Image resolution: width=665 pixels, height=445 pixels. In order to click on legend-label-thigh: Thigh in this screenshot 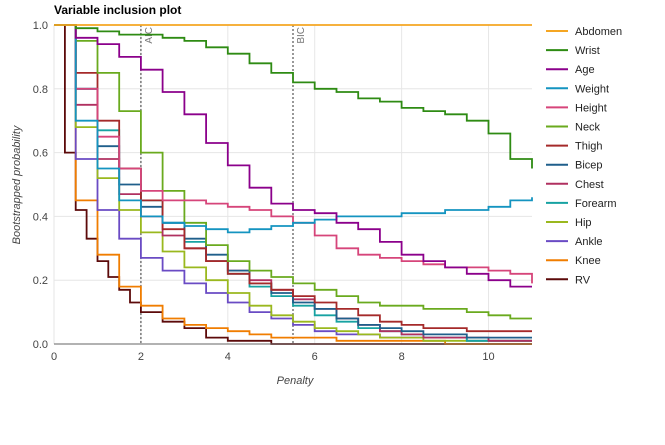, I will do `click(589, 147)`.